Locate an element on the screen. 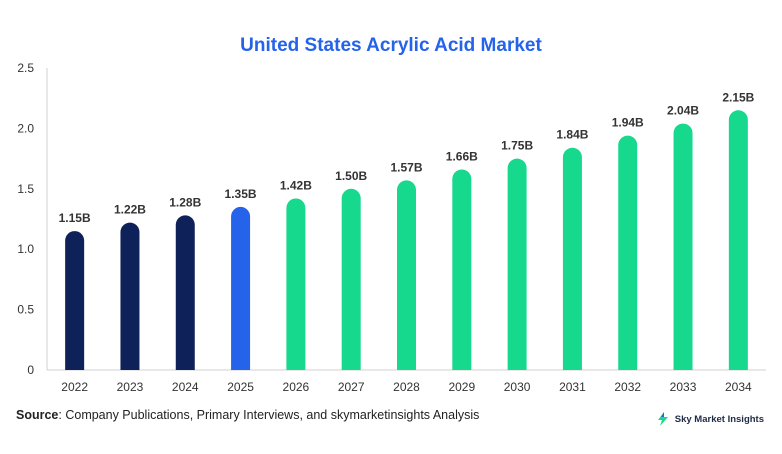 Image resolution: width=782 pixels, height=454 pixels. data-label-2032: 1.94B is located at coordinates (628, 123).